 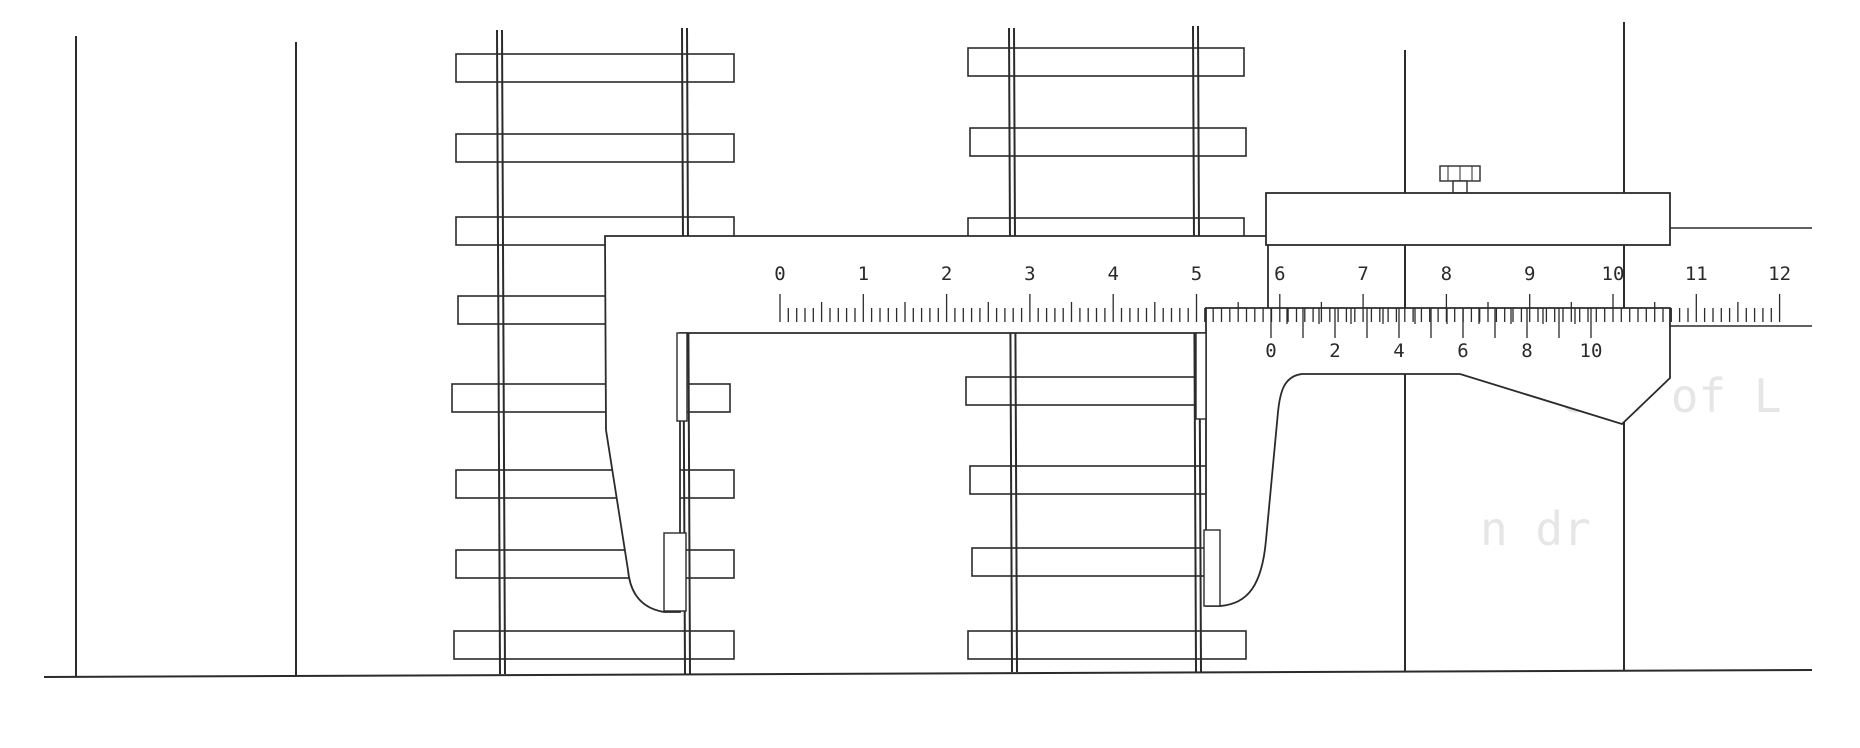 I want to click on main-scale-label: 4, so click(x=1112, y=274).